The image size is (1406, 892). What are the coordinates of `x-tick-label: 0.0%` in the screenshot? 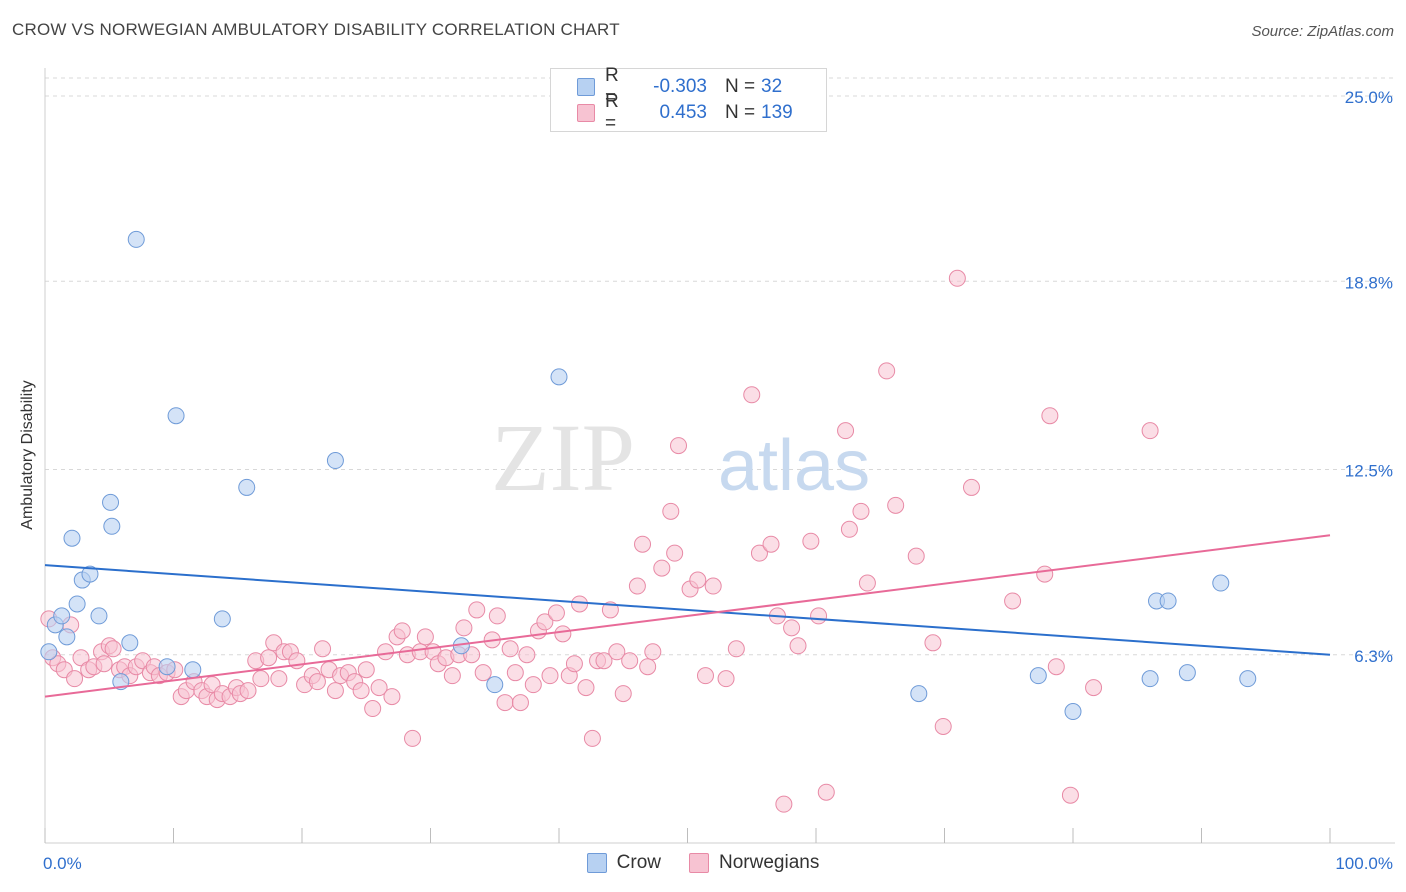 It's located at (62, 863).